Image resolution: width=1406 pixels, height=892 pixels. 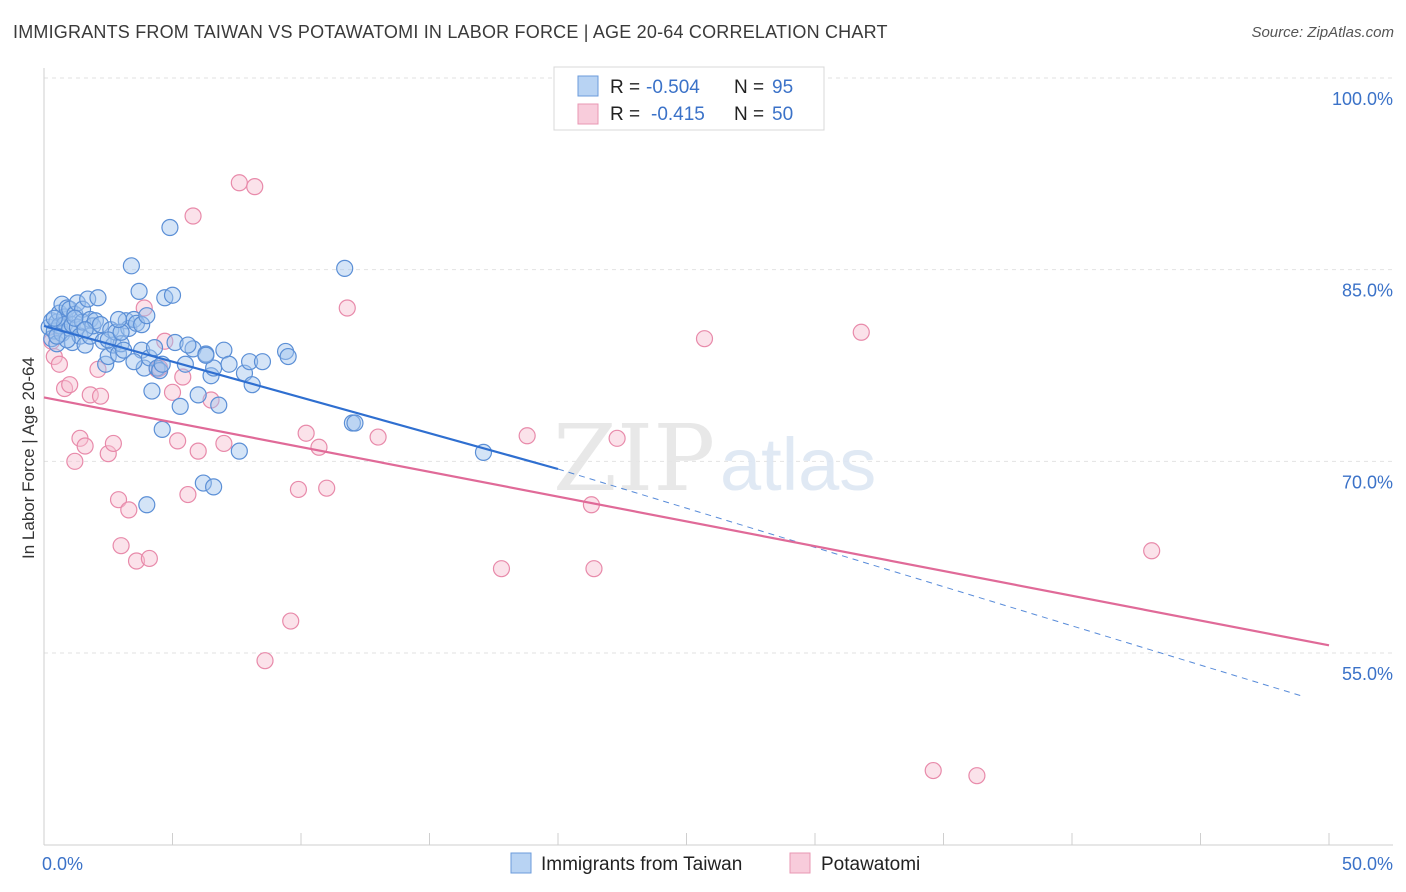 I want to click on taiwan-points, so click(x=266, y=366).